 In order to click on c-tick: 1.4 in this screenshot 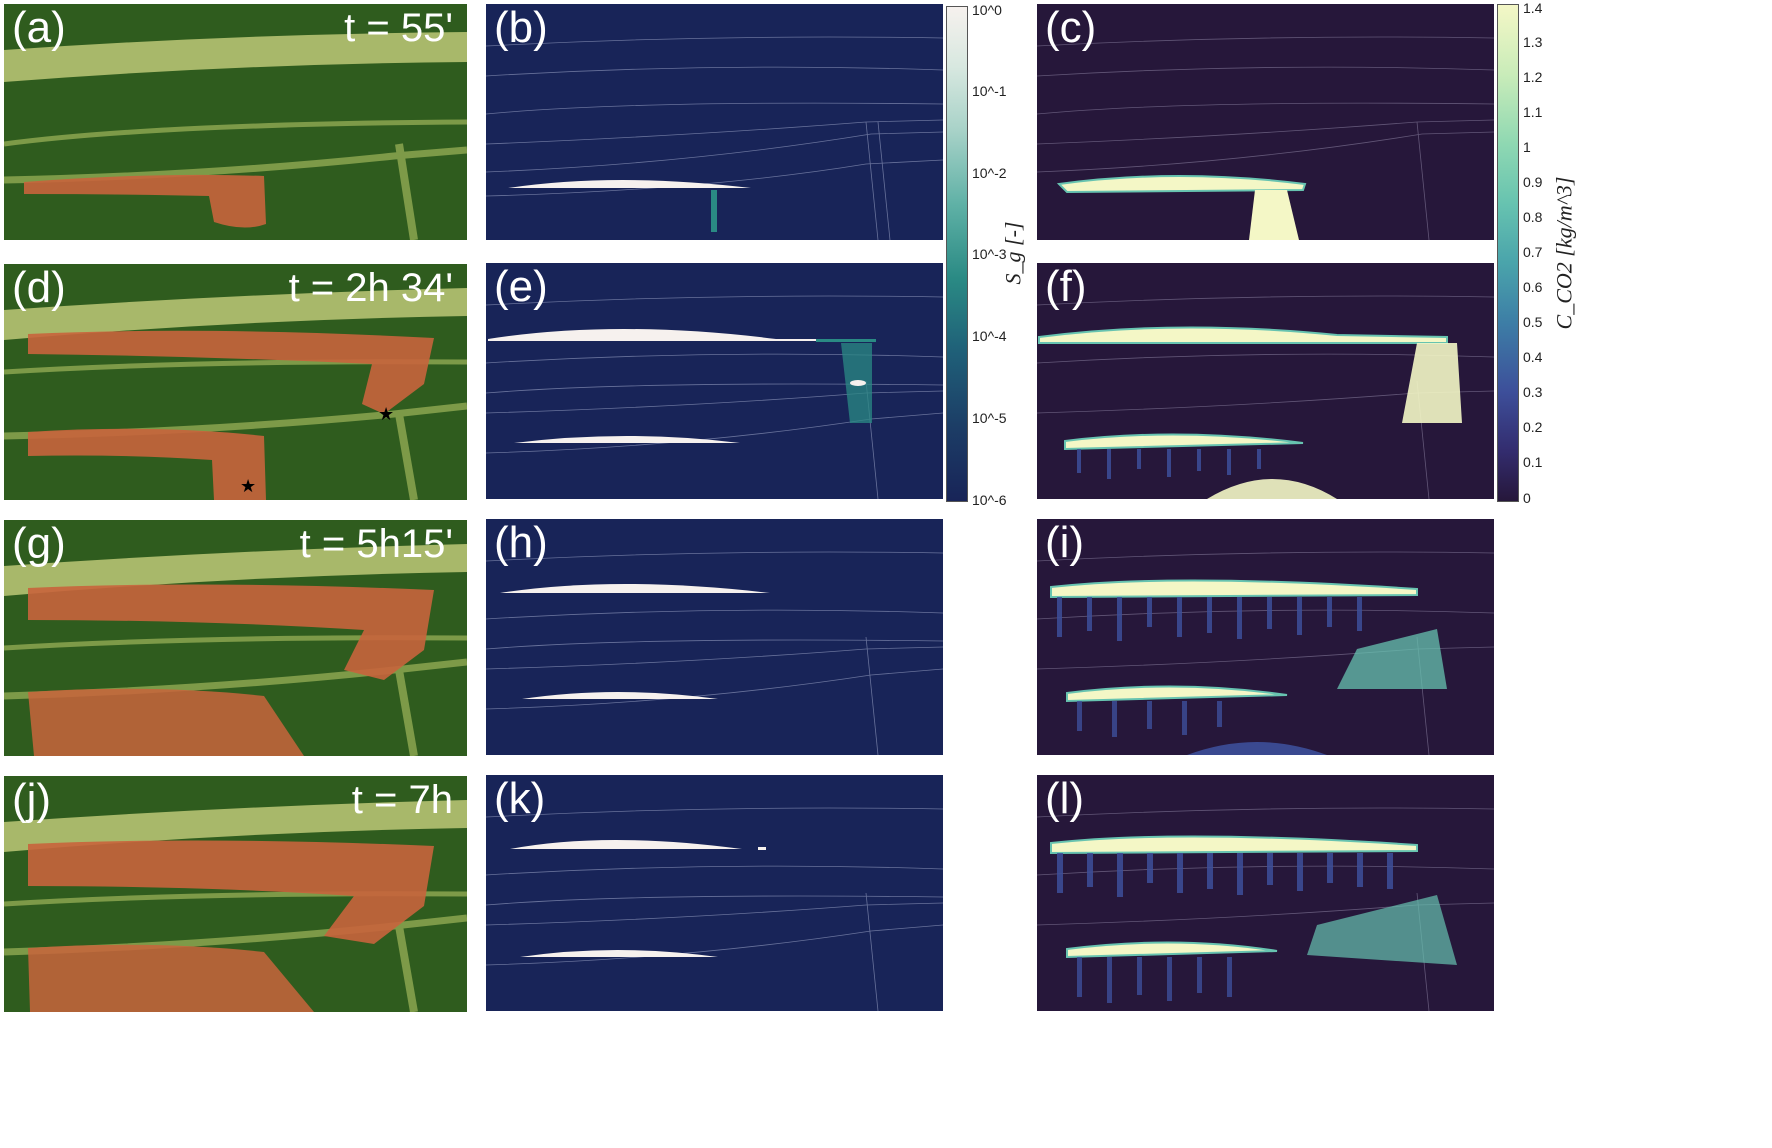, I will do `click(1533, 8)`.